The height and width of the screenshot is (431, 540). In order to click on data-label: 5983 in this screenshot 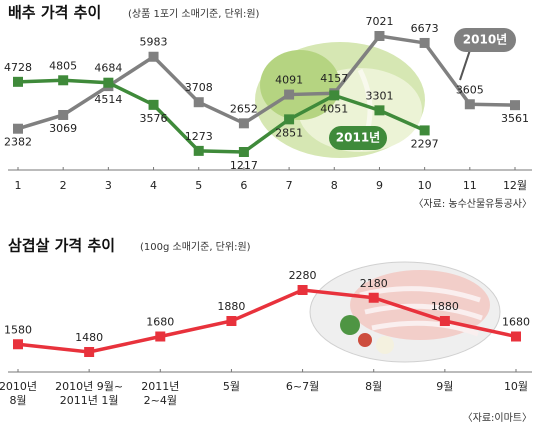, I will do `click(154, 42)`.